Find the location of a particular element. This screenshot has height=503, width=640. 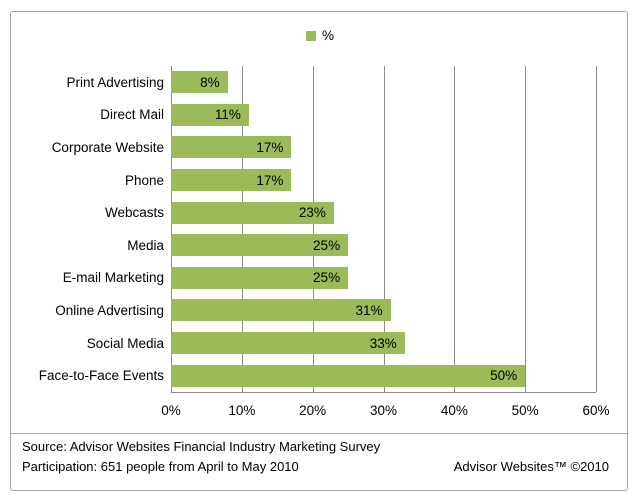

category-label: Social Media is located at coordinates (125, 343).